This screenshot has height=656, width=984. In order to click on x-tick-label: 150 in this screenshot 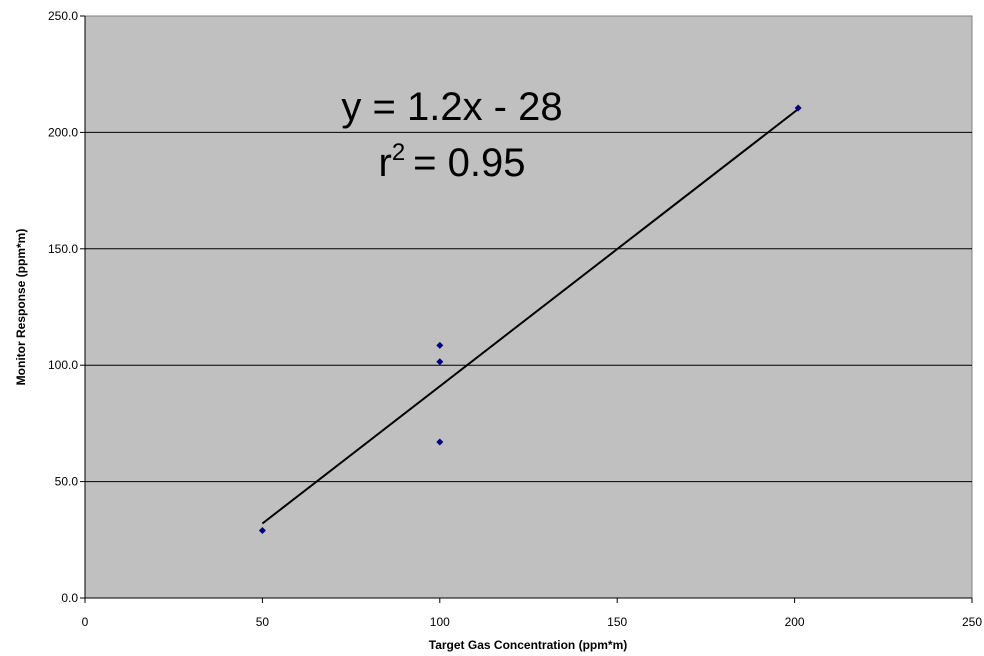, I will do `click(617, 622)`.